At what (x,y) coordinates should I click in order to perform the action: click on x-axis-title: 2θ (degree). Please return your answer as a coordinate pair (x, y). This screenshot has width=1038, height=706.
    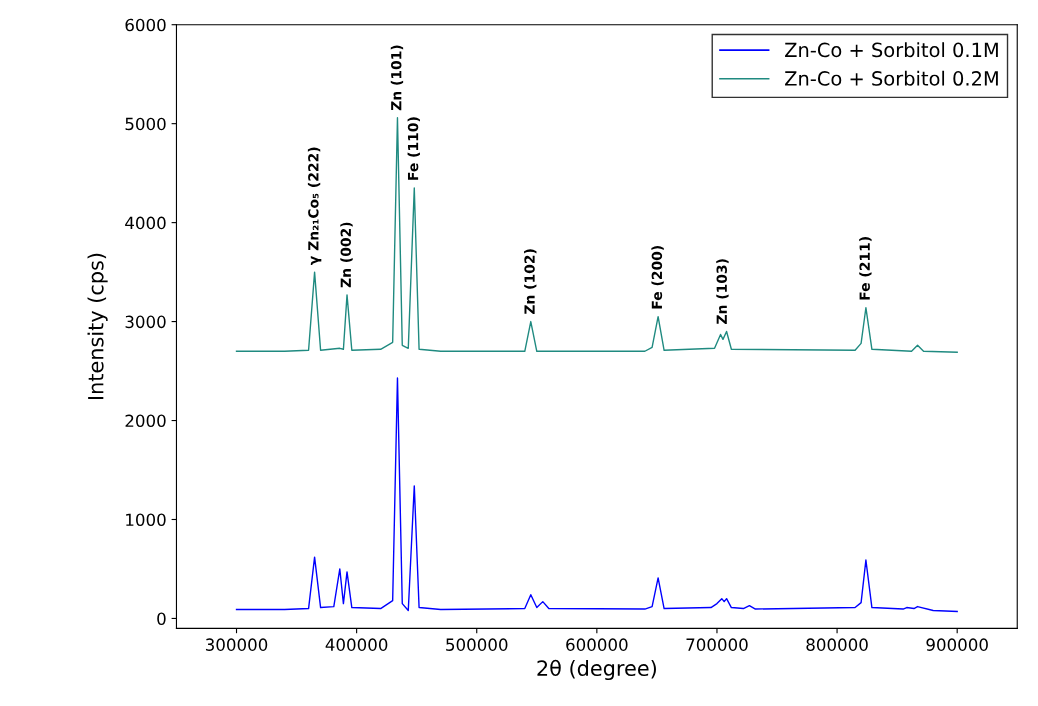
    Looking at the image, I should click on (596, 670).